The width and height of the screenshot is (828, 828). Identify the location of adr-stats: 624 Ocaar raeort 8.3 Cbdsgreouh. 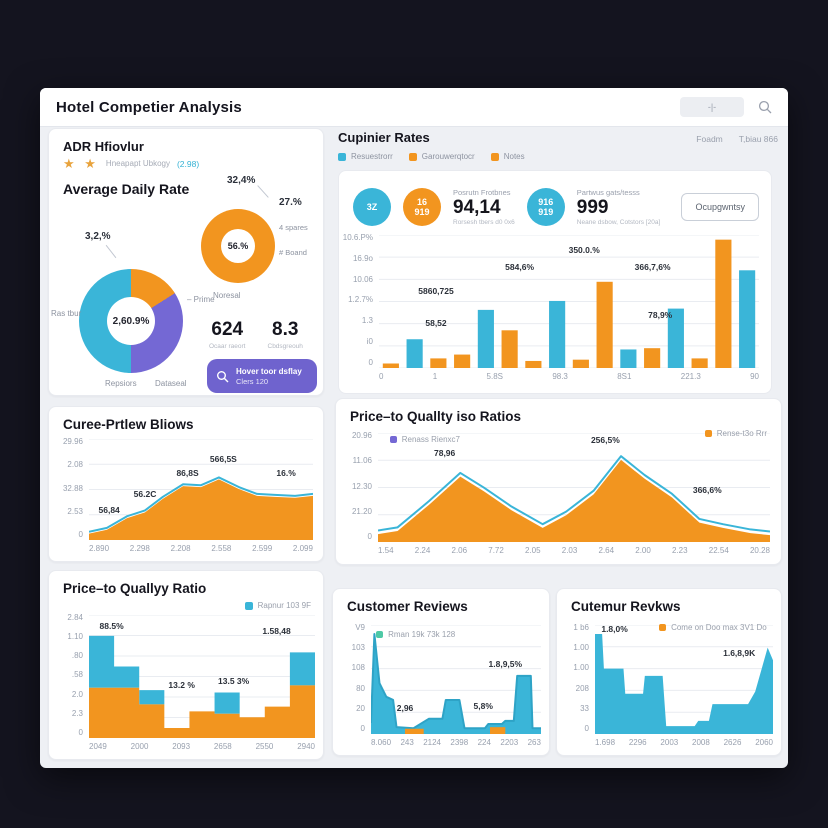
(256, 334).